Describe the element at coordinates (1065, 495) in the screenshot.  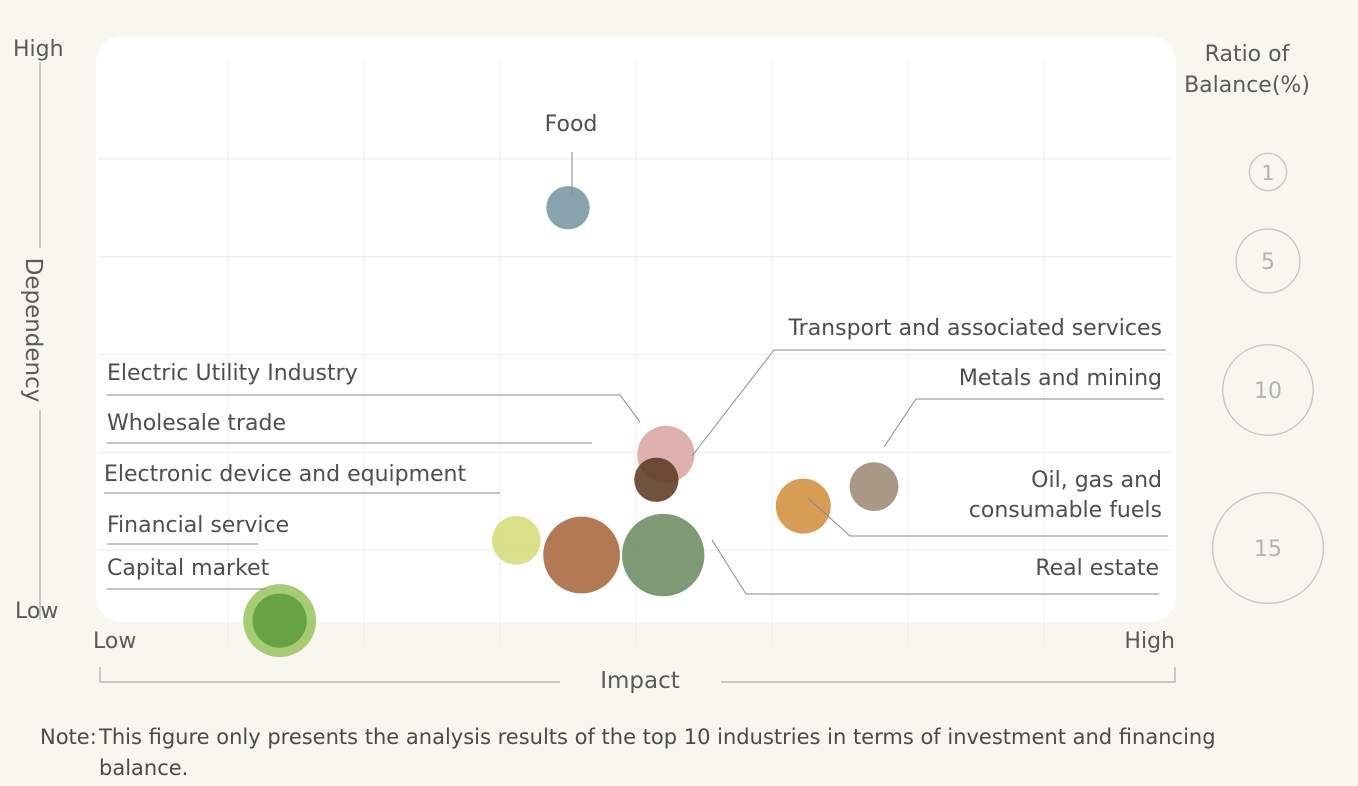
I see `label-oil-gas-and-consumable-fuels: Oil, gas and consumable fuels` at that location.